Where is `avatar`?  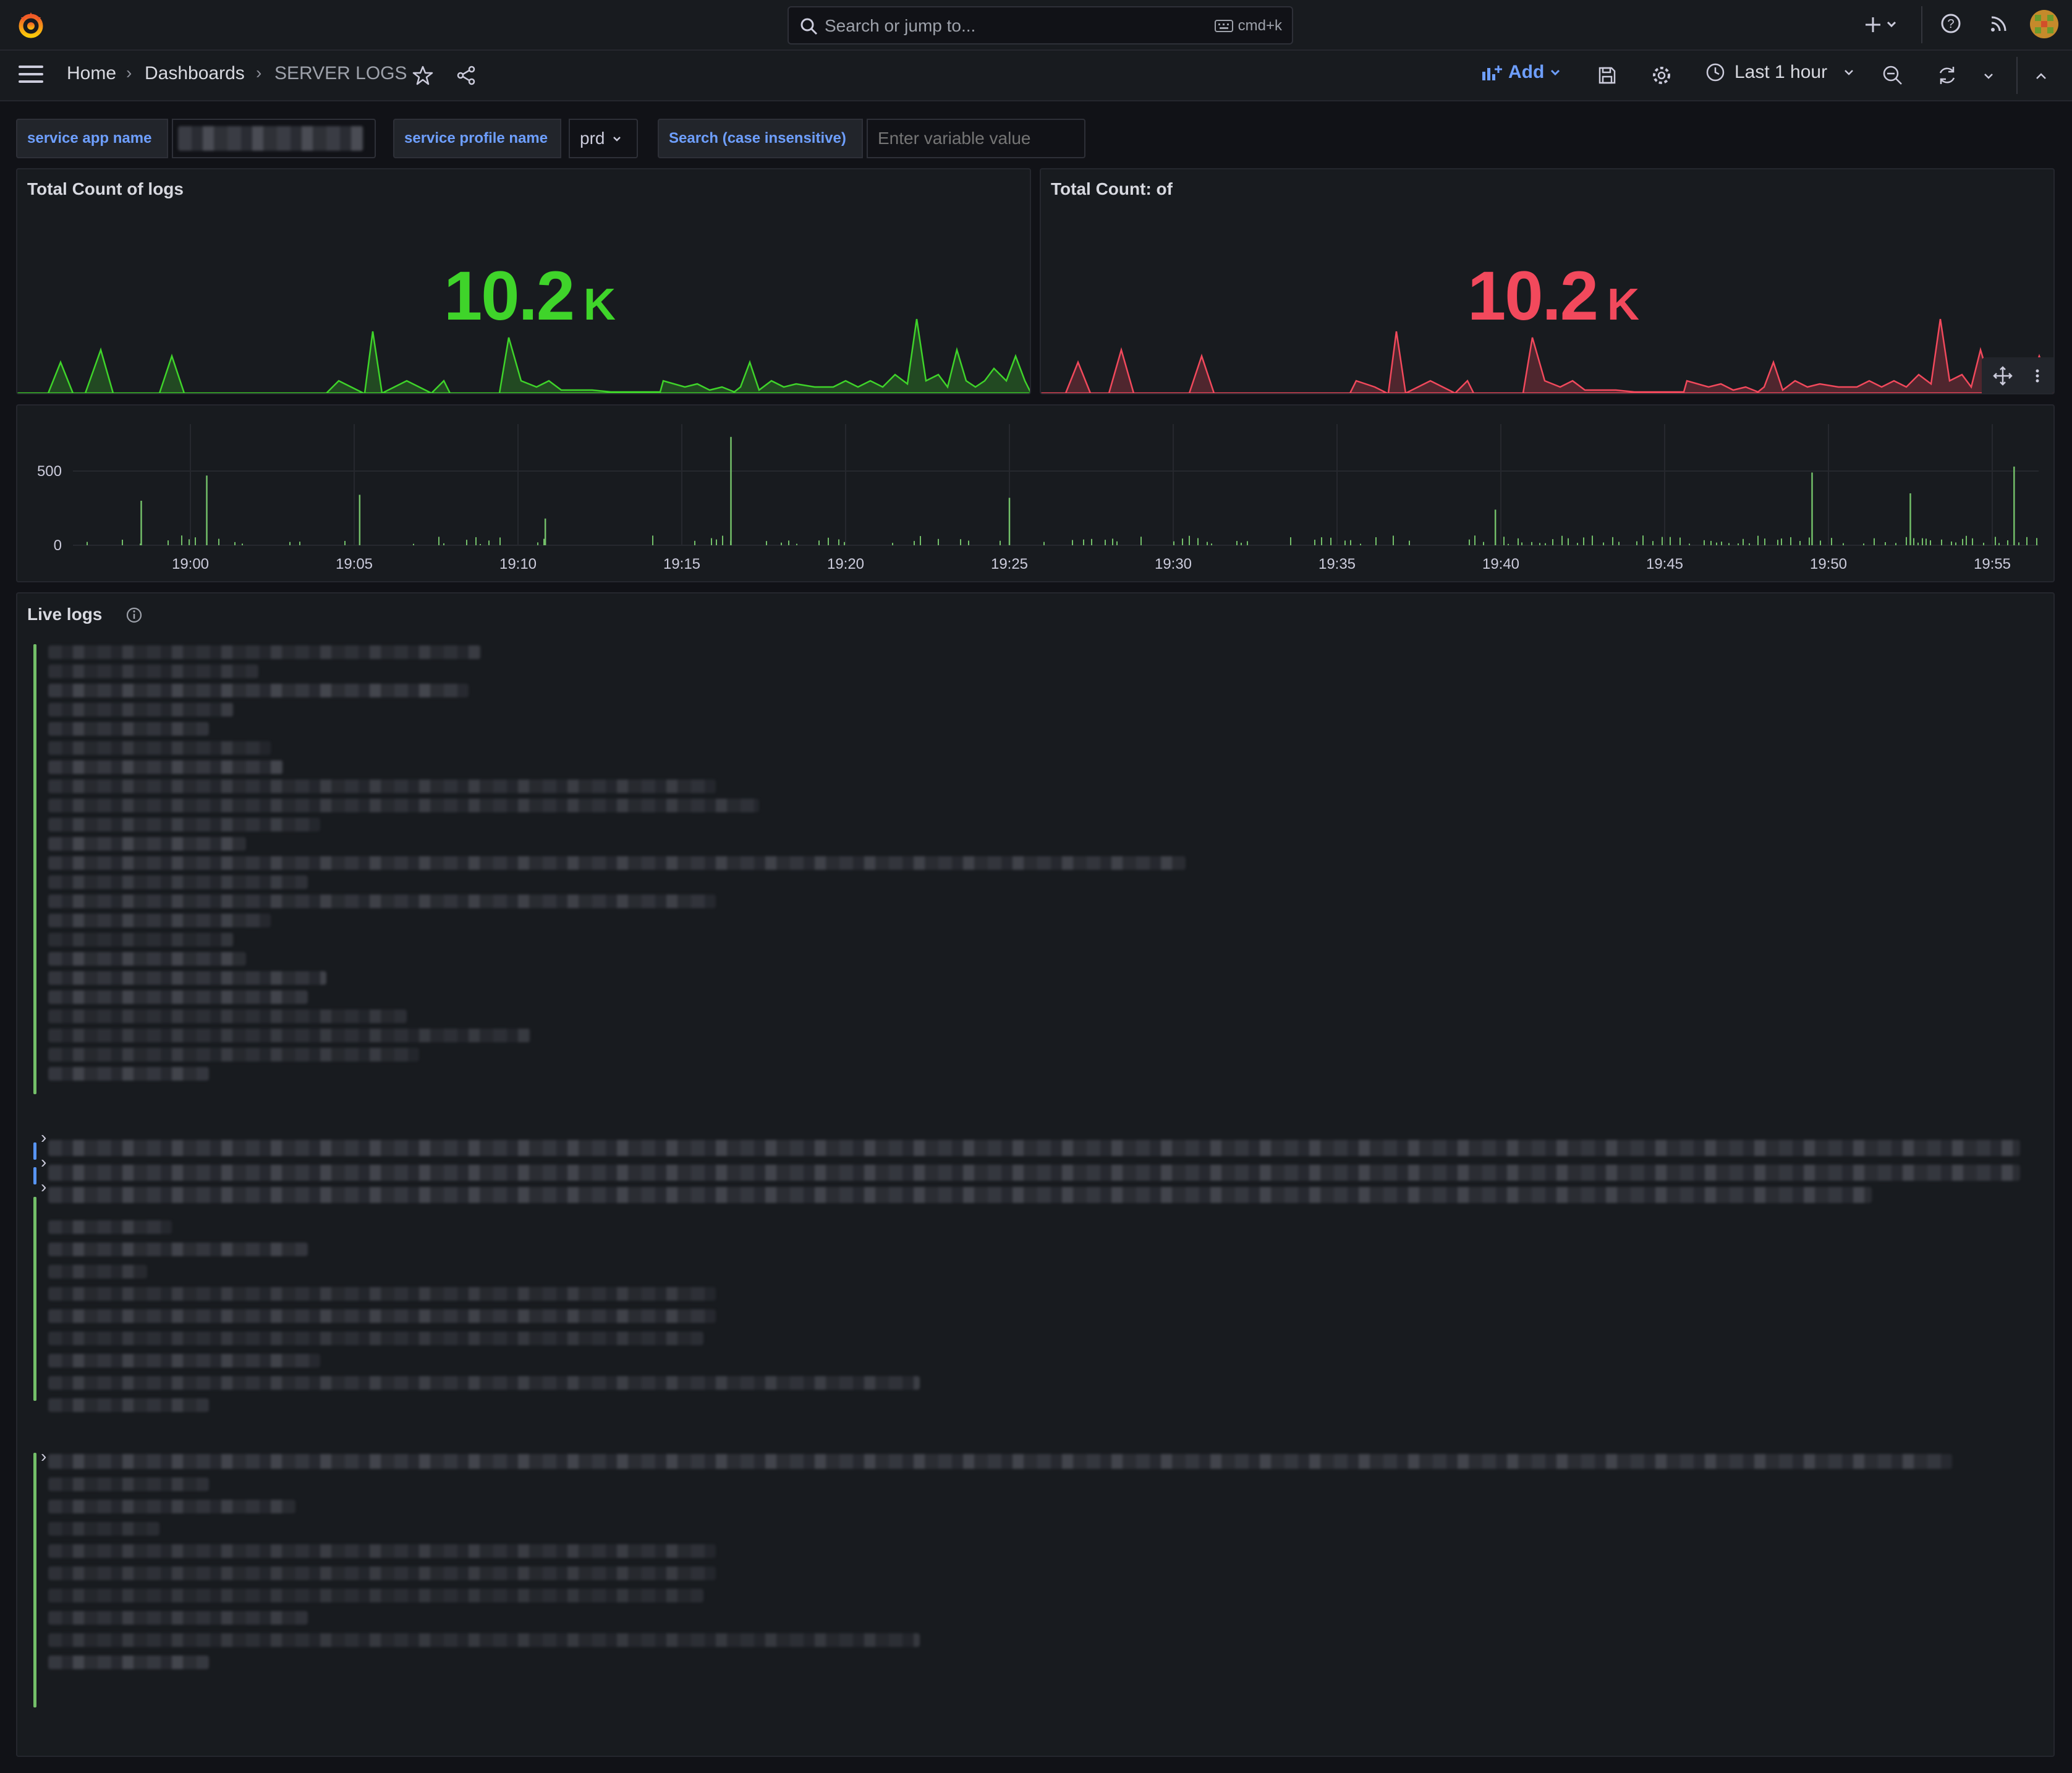
avatar is located at coordinates (2044, 24).